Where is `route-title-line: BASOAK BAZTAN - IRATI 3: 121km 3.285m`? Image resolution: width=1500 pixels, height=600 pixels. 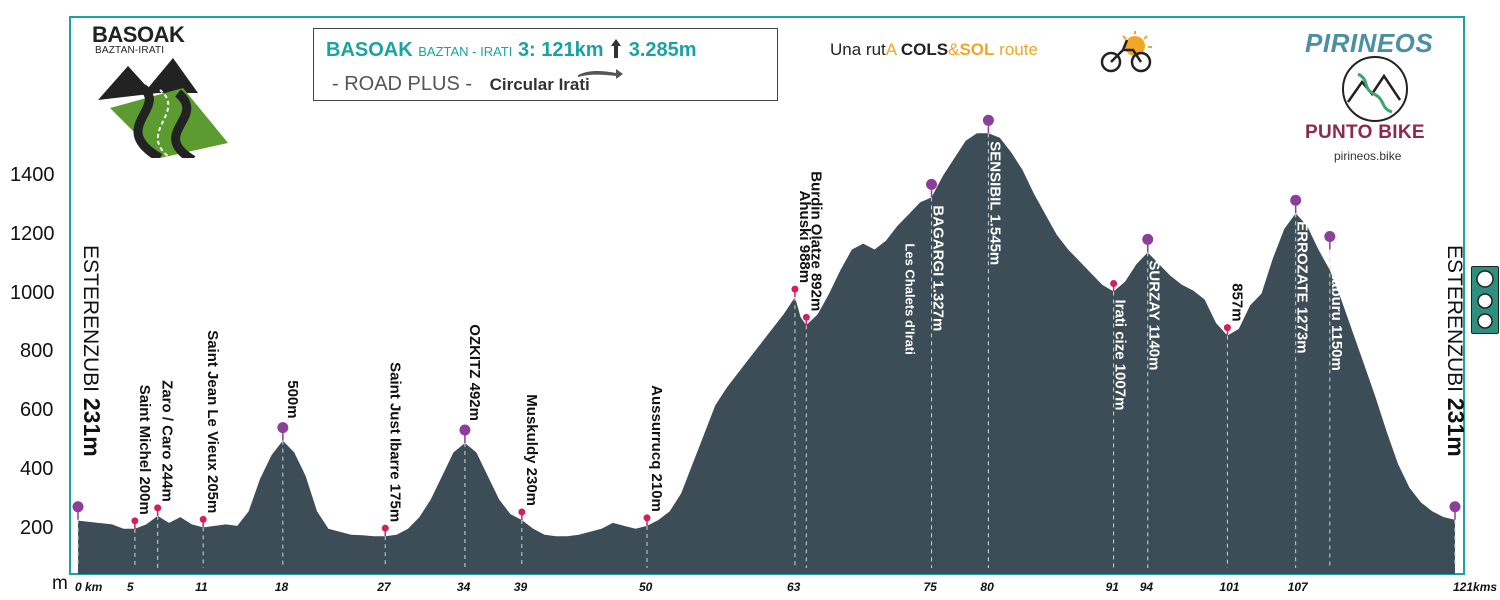 route-title-line: BASOAK BAZTAN - IRATI 3: 121km 3.285m is located at coordinates (511, 49).